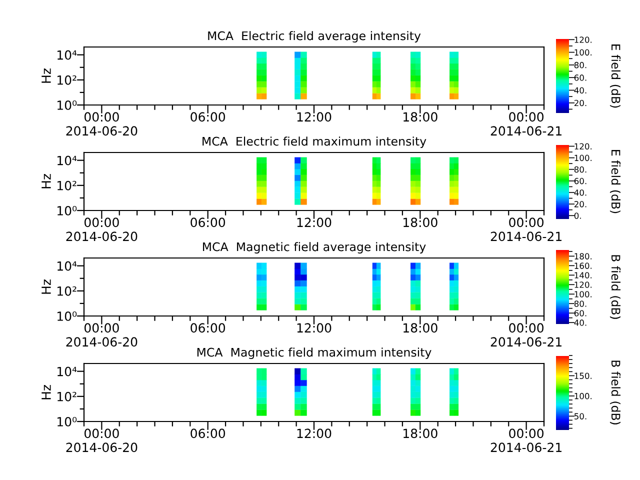 The height and width of the screenshot is (480, 640). What do you see at coordinates (583, 275) in the screenshot?
I see `color-bar-label: 140.` at bounding box center [583, 275].